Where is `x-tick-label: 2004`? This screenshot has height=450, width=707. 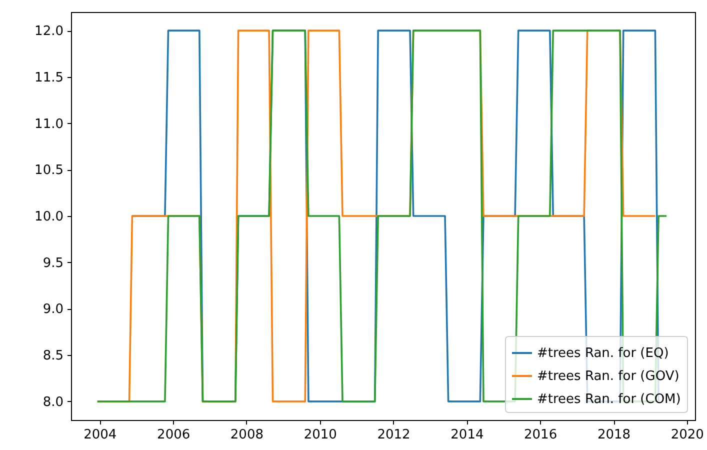 x-tick-label: 2004 is located at coordinates (100, 435).